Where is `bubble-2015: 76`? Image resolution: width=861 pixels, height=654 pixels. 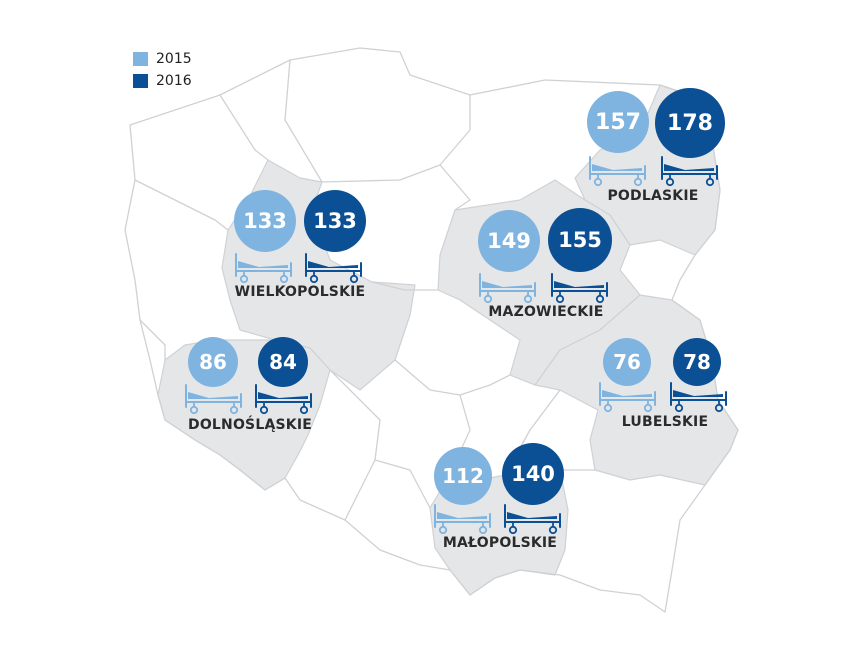 bubble-2015: 76 is located at coordinates (627, 362).